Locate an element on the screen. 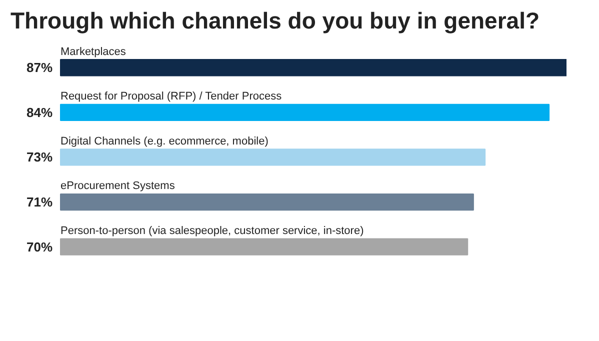 The image size is (599, 341). y-tick-label: Request for Proposal (RFP) / Tender Process is located at coordinates (171, 96).